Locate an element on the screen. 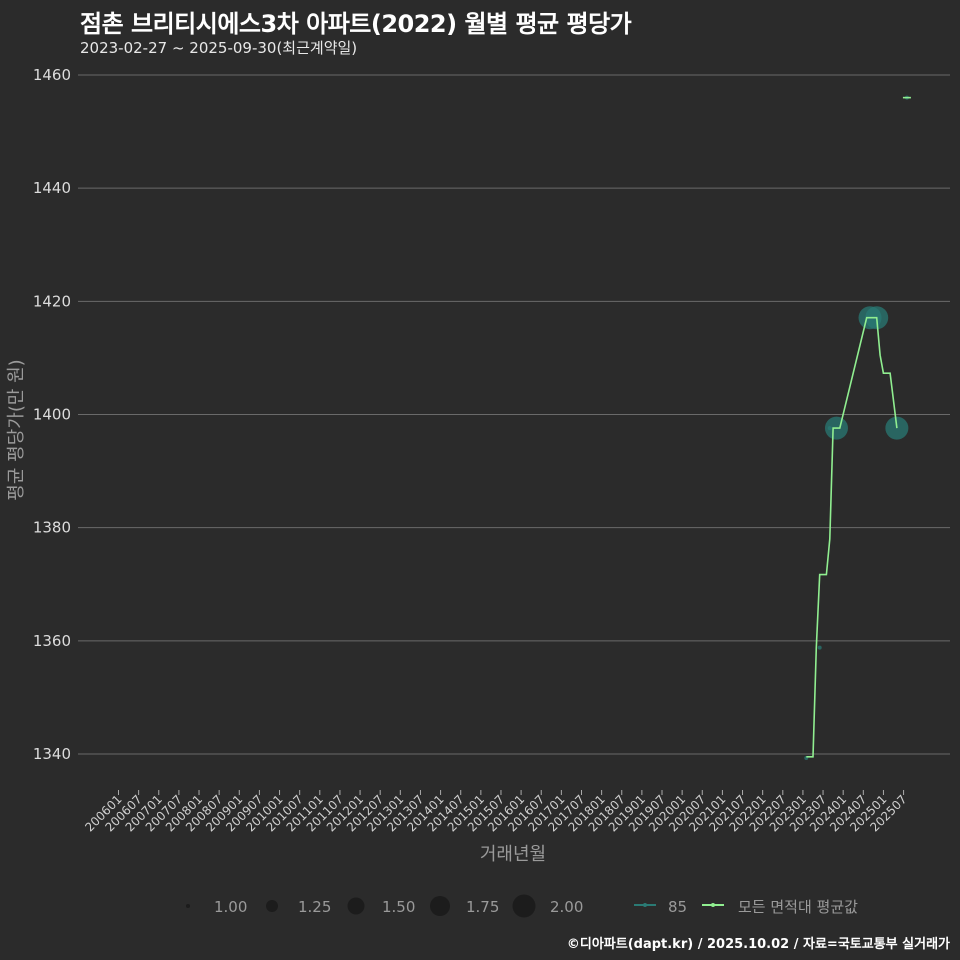 Image resolution: width=960 pixels, height=960 pixels. y-tick-label: 1400 is located at coordinates (52, 415).